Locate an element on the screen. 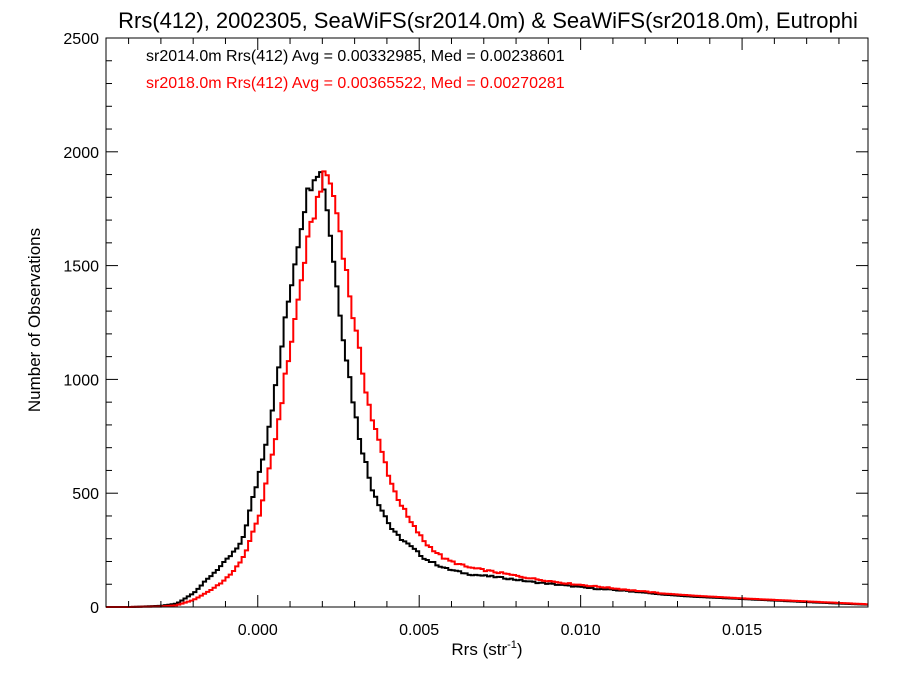 Image resolution: width=900 pixels, height=675 pixels. y-tick-label: 500 is located at coordinates (85, 494).